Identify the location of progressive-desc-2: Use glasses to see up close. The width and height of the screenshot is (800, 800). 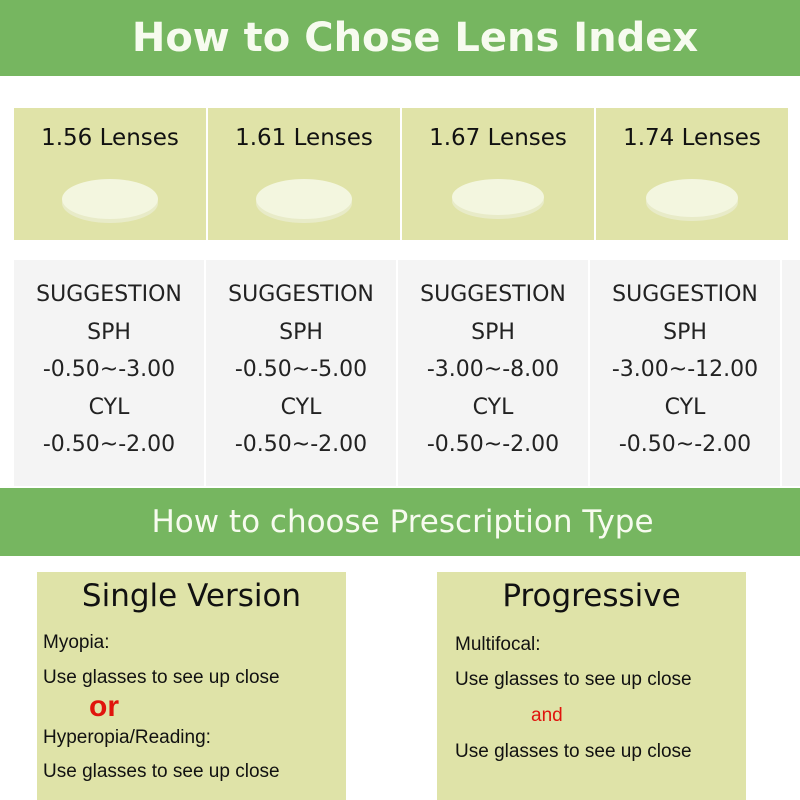
(573, 751).